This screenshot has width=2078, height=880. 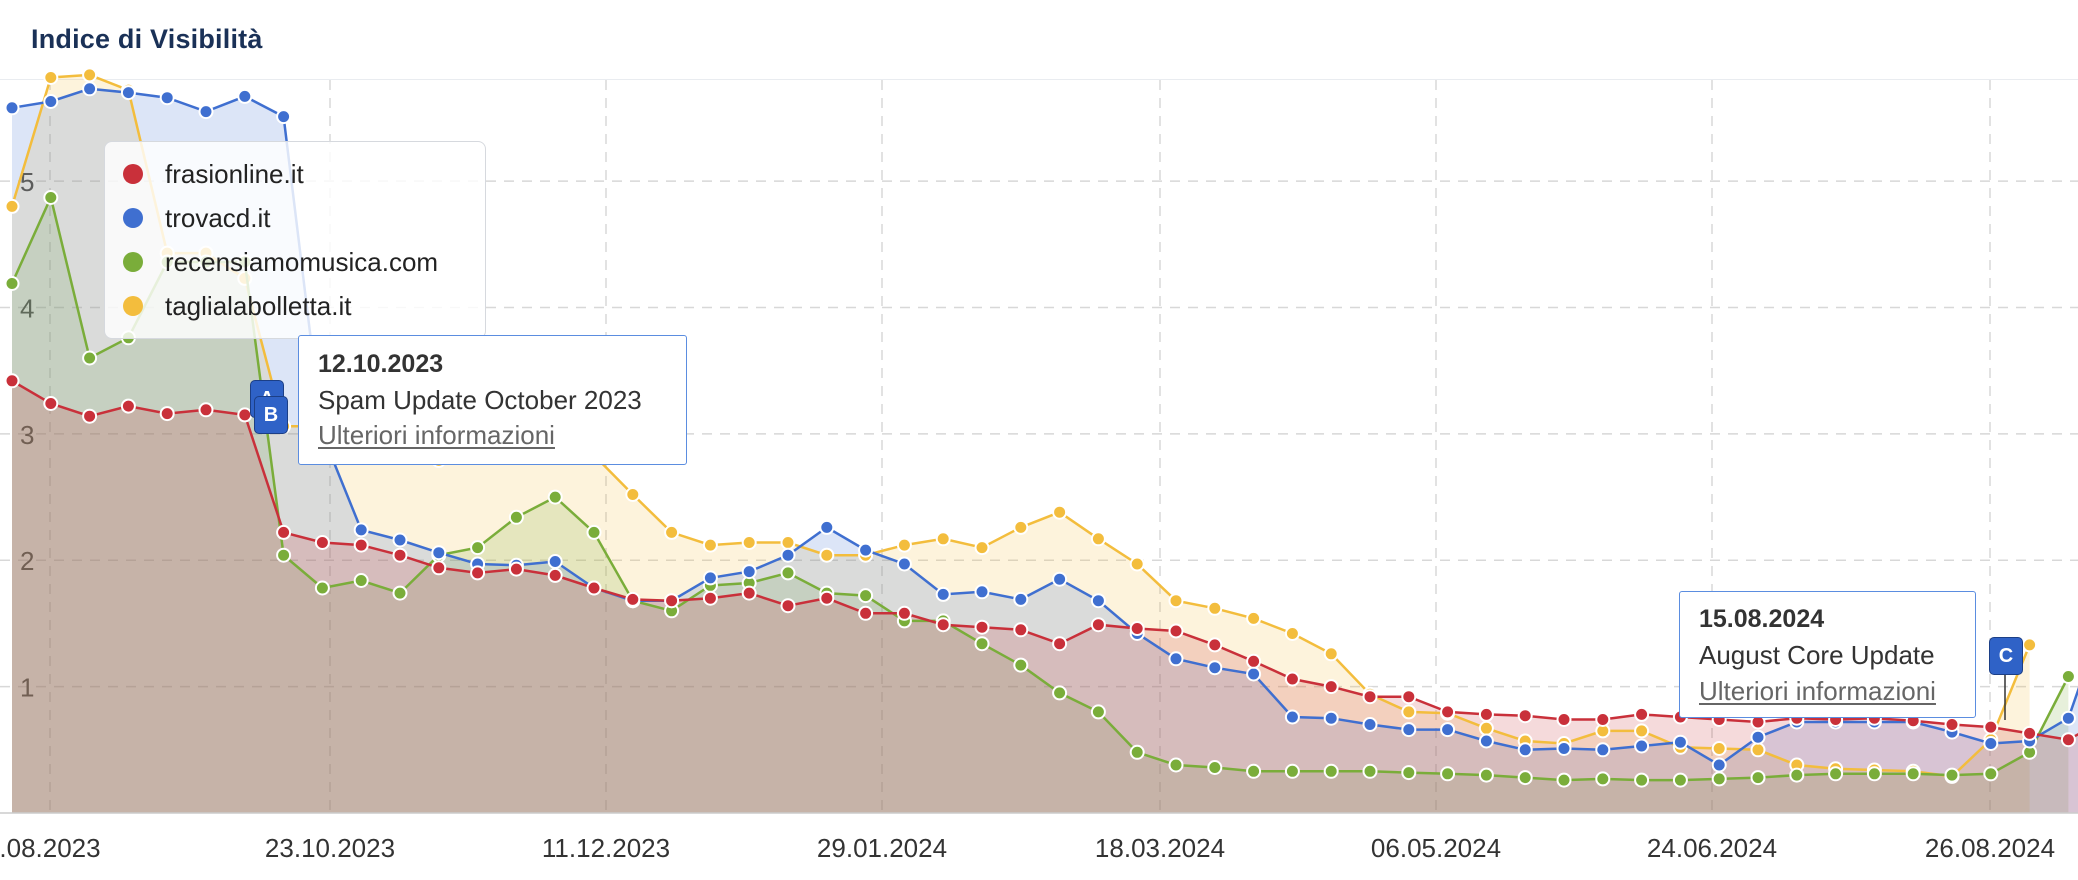 I want to click on x-tick-label: 23.10.2023, so click(x=330, y=848).